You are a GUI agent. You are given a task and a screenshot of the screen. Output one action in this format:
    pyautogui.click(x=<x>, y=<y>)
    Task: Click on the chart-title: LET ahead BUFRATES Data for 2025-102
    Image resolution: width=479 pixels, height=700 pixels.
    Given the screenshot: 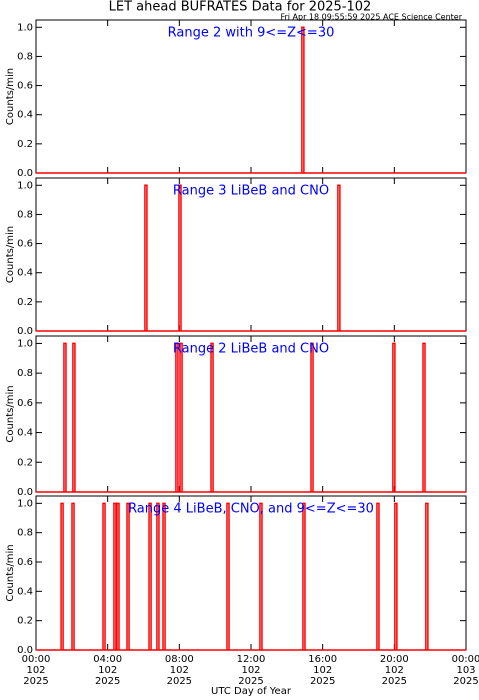 What is the action you would take?
    pyautogui.click(x=240, y=7)
    